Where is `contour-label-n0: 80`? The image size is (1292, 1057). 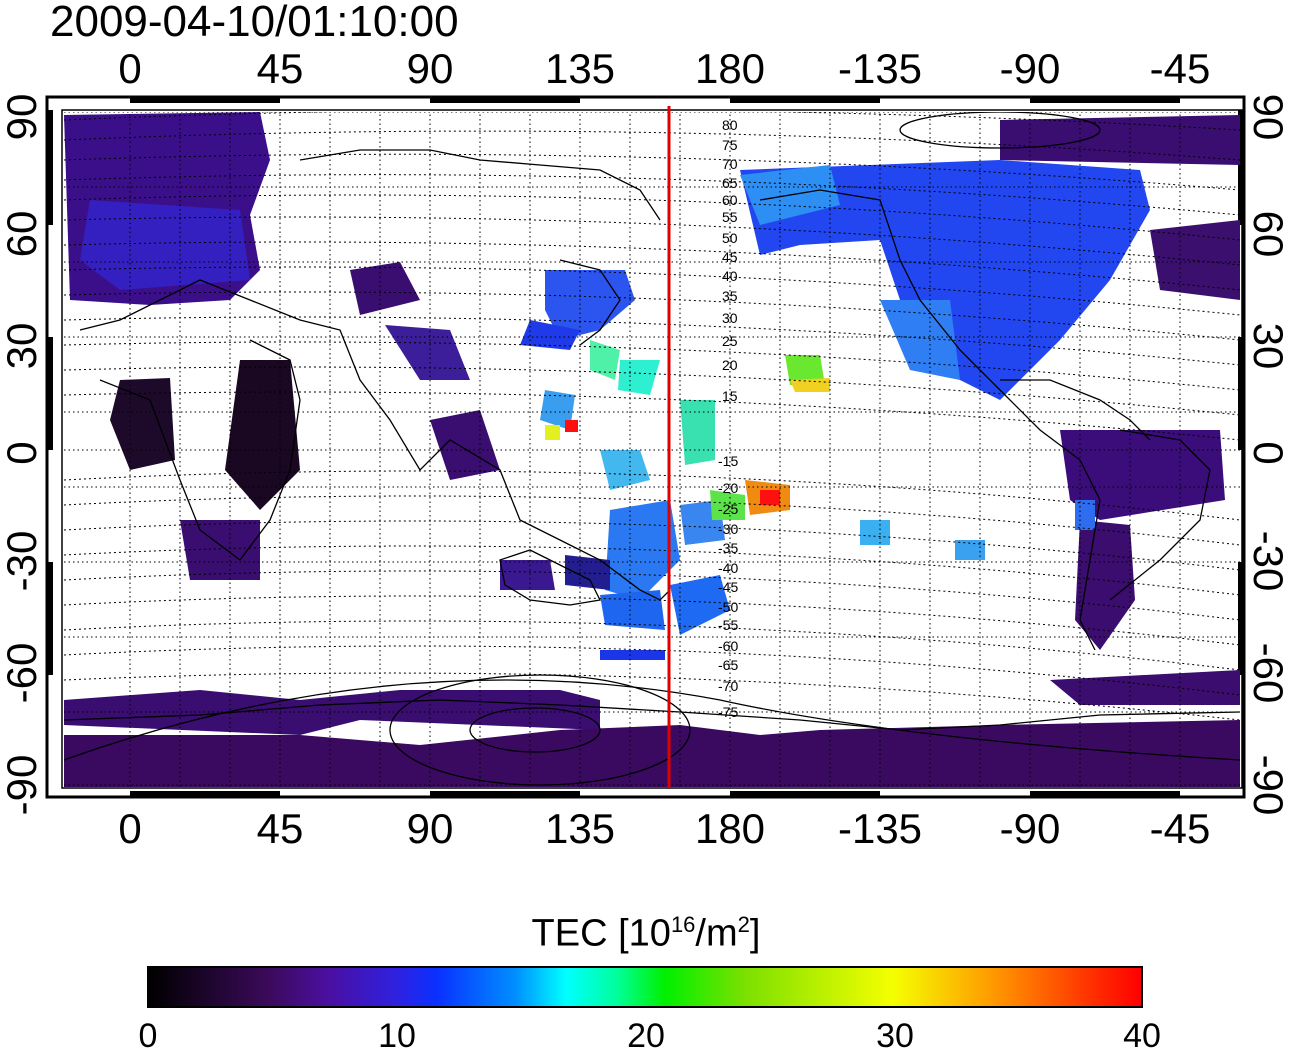
contour-label-n0: 80 is located at coordinates (730, 125).